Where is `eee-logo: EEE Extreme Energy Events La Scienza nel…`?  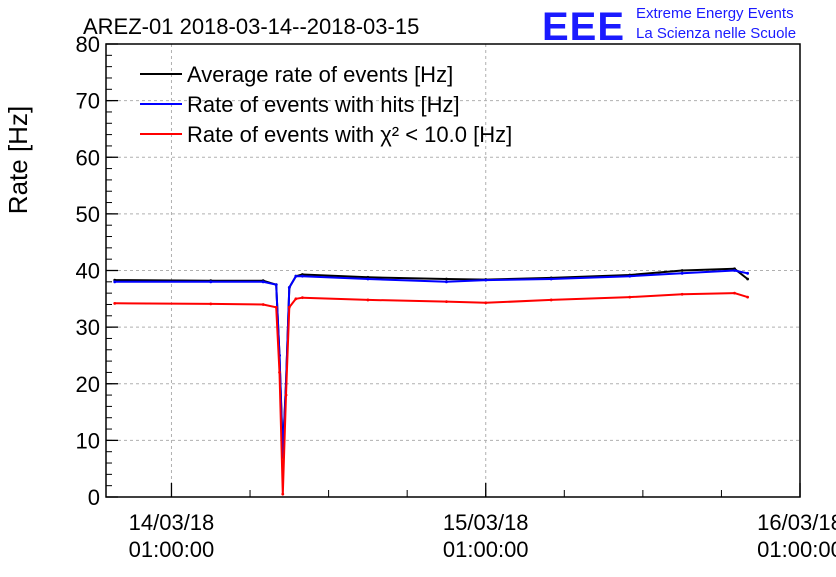
eee-logo: EEE Extreme Energy Events La Scienza nel… is located at coordinates (669, 27).